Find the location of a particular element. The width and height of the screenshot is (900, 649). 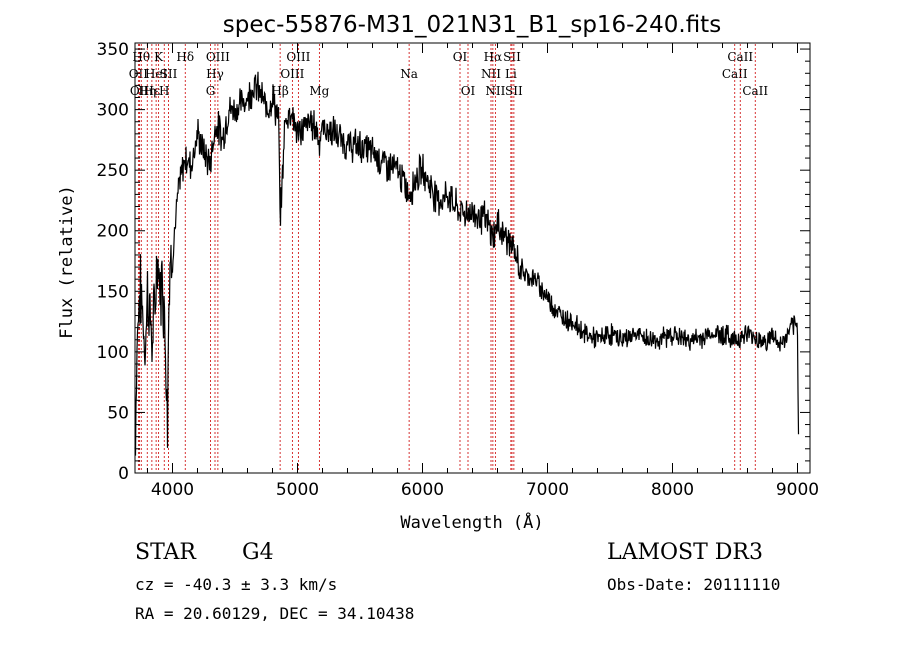

coordinates: RA = 20.60129, DEC = 34.10438 is located at coordinates (275, 613).